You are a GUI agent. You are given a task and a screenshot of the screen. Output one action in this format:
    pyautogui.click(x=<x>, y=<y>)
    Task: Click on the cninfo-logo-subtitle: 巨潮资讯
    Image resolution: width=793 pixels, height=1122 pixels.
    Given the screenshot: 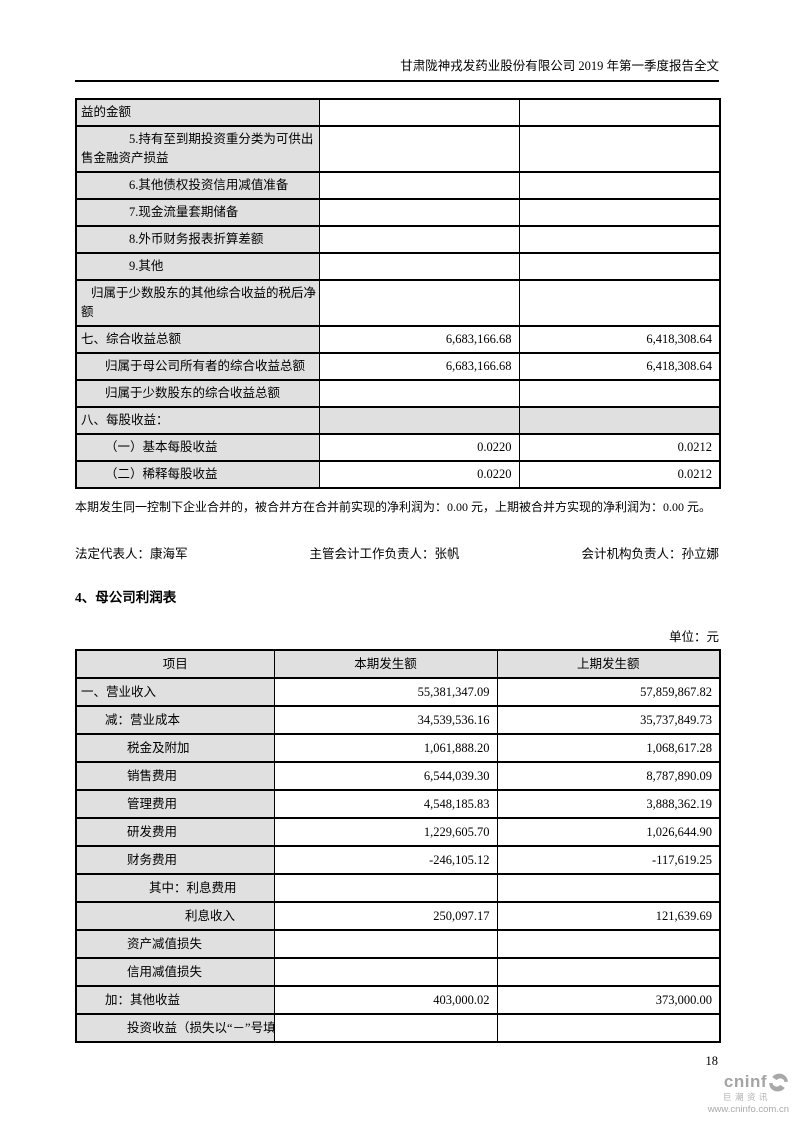 What is the action you would take?
    pyautogui.click(x=746, y=1097)
    